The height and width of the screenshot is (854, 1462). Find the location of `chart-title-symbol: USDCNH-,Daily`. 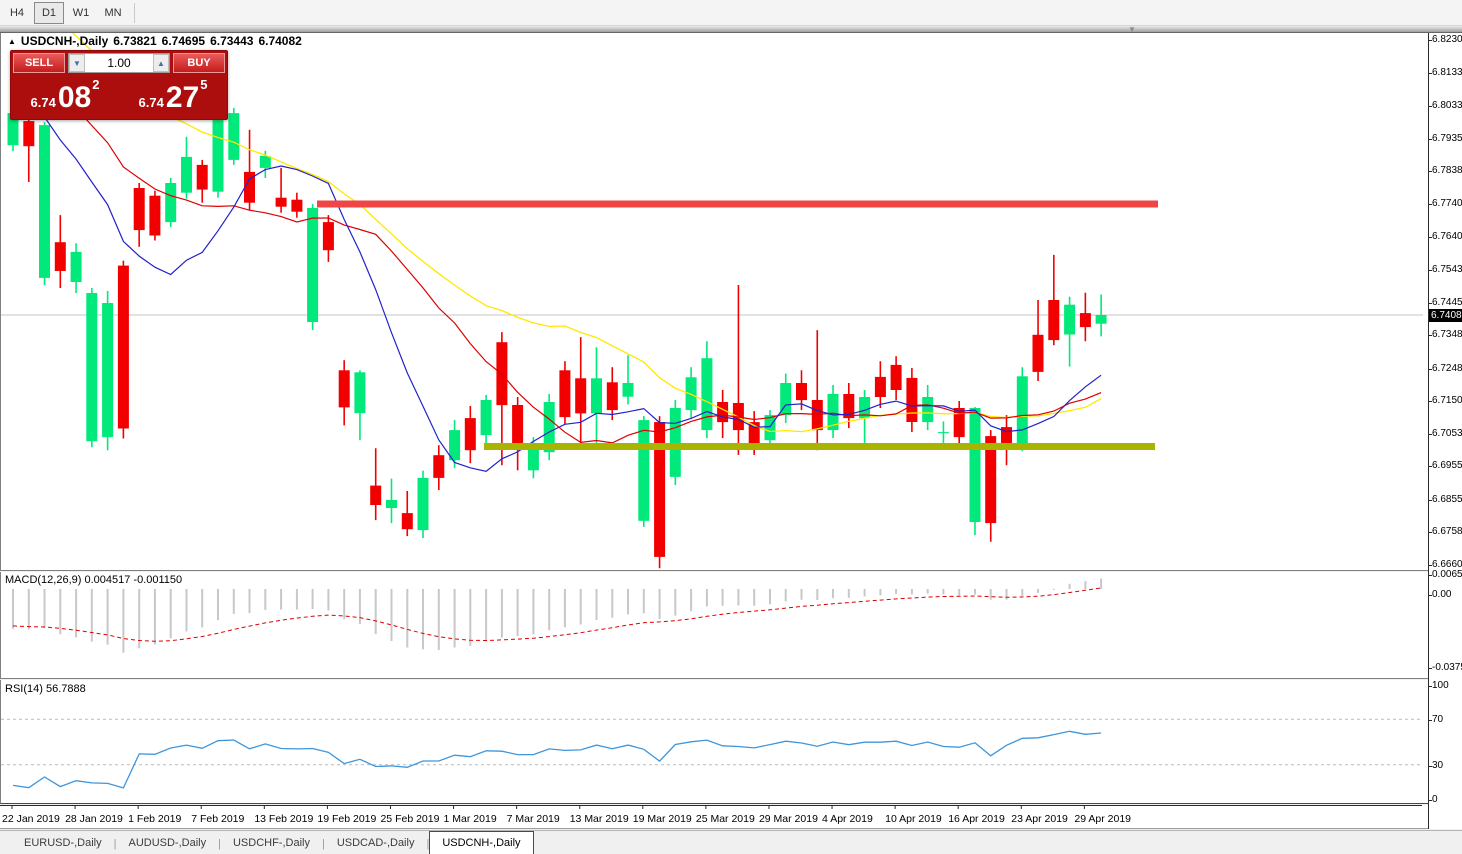

chart-title-symbol: USDCNH-,Daily is located at coordinates (64, 41).